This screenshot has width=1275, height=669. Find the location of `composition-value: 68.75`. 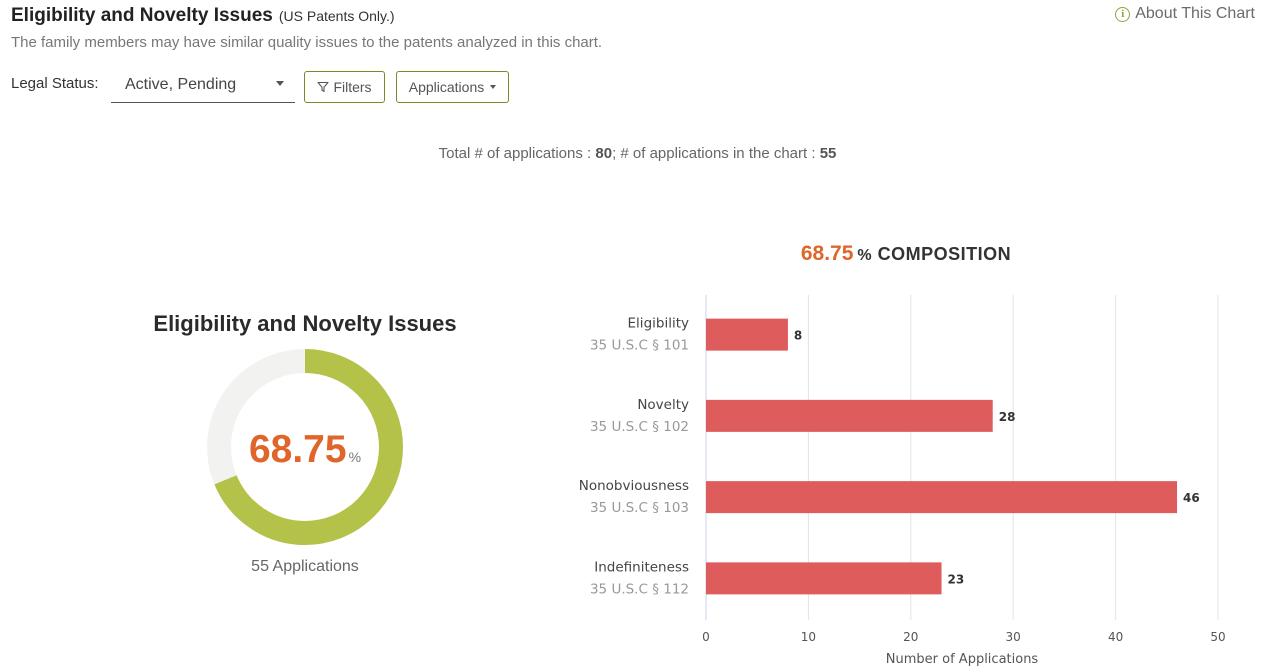

composition-value: 68.75 is located at coordinates (827, 253).